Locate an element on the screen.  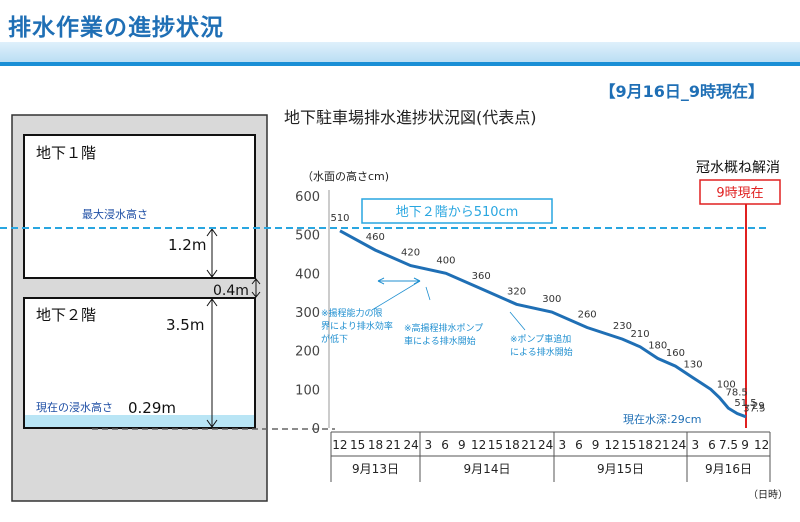
note-3-line-1: ※ポンプ車追加 is located at coordinates (540, 339).